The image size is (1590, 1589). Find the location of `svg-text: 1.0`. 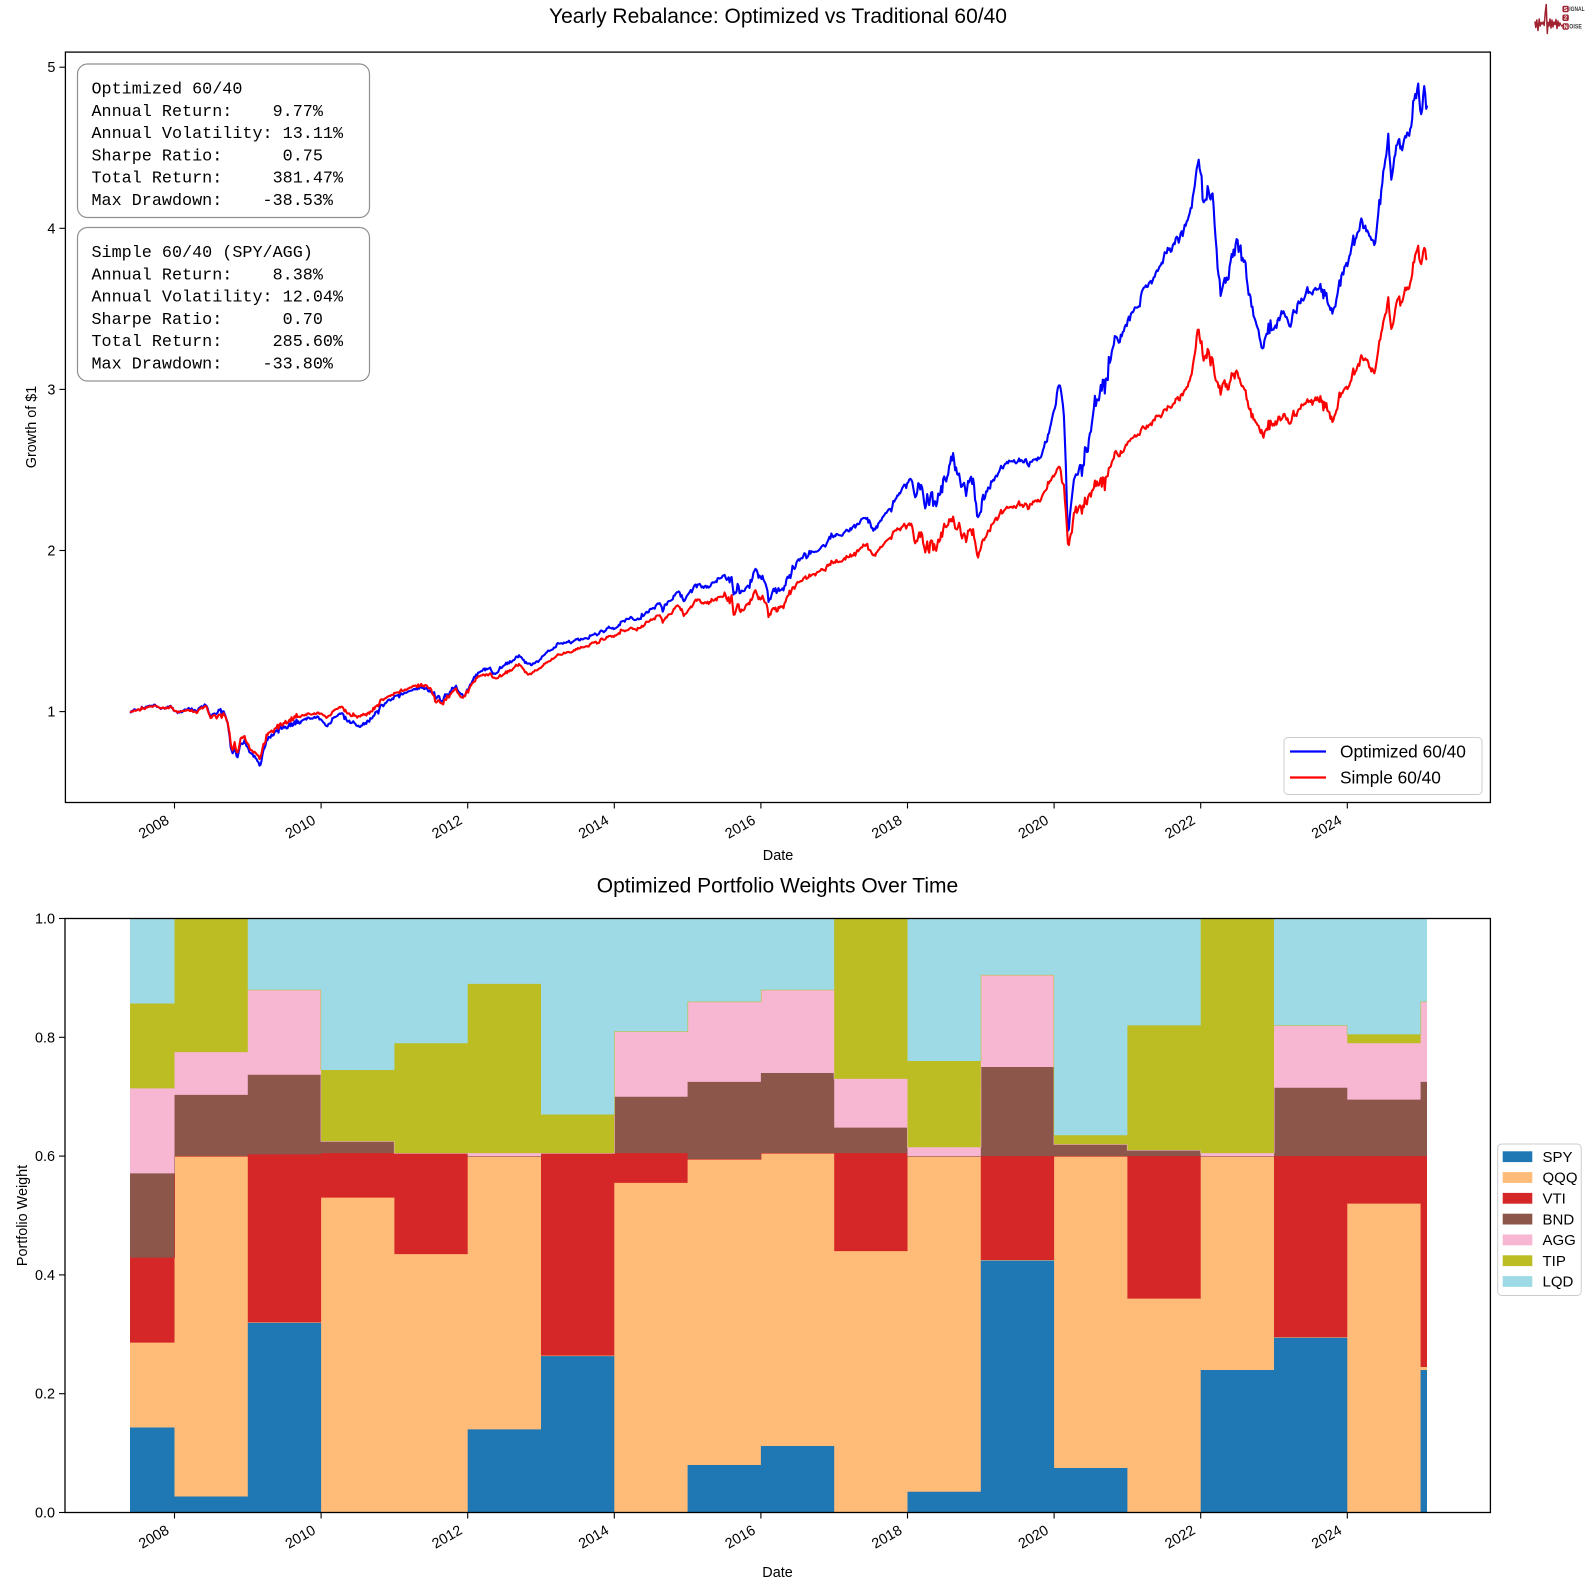

svg-text: 1.0 is located at coordinates (45, 920).